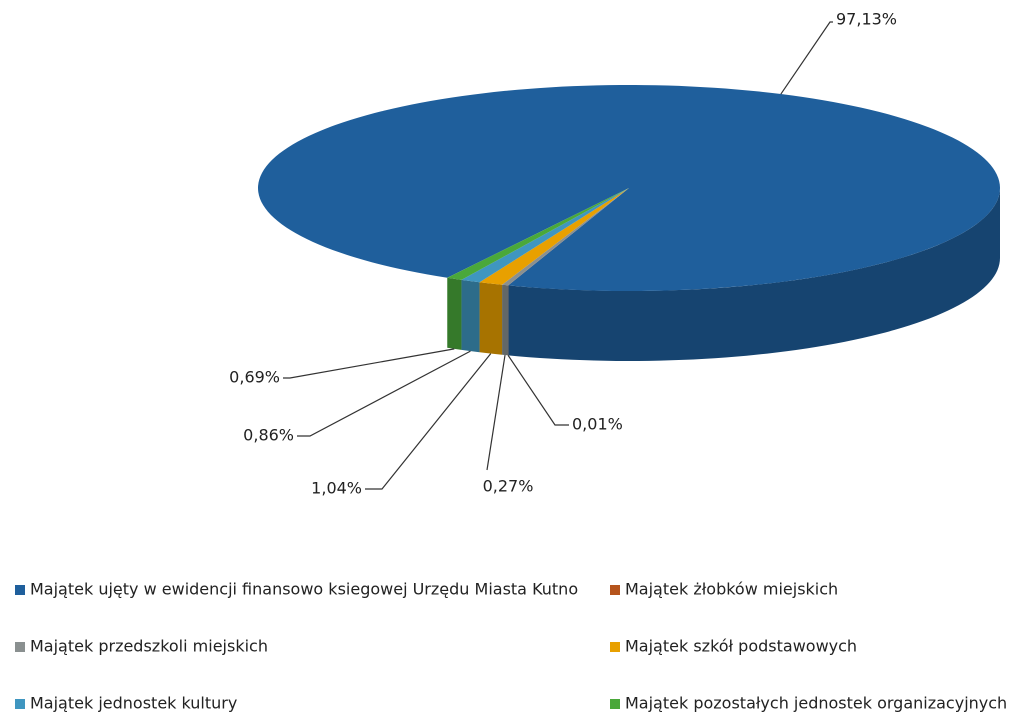 The image size is (1028, 713). Describe the element at coordinates (149, 646) in the screenshot. I see `legend-label: Majątek przedszkoli miejskich` at that location.